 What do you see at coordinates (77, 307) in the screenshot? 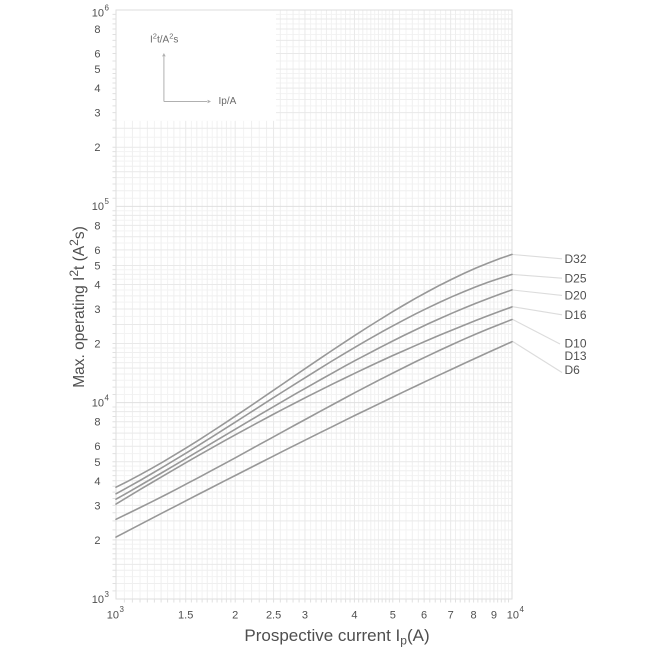
I see `svg-text: Max. operating I2​t (A2​s)` at bounding box center [77, 307].